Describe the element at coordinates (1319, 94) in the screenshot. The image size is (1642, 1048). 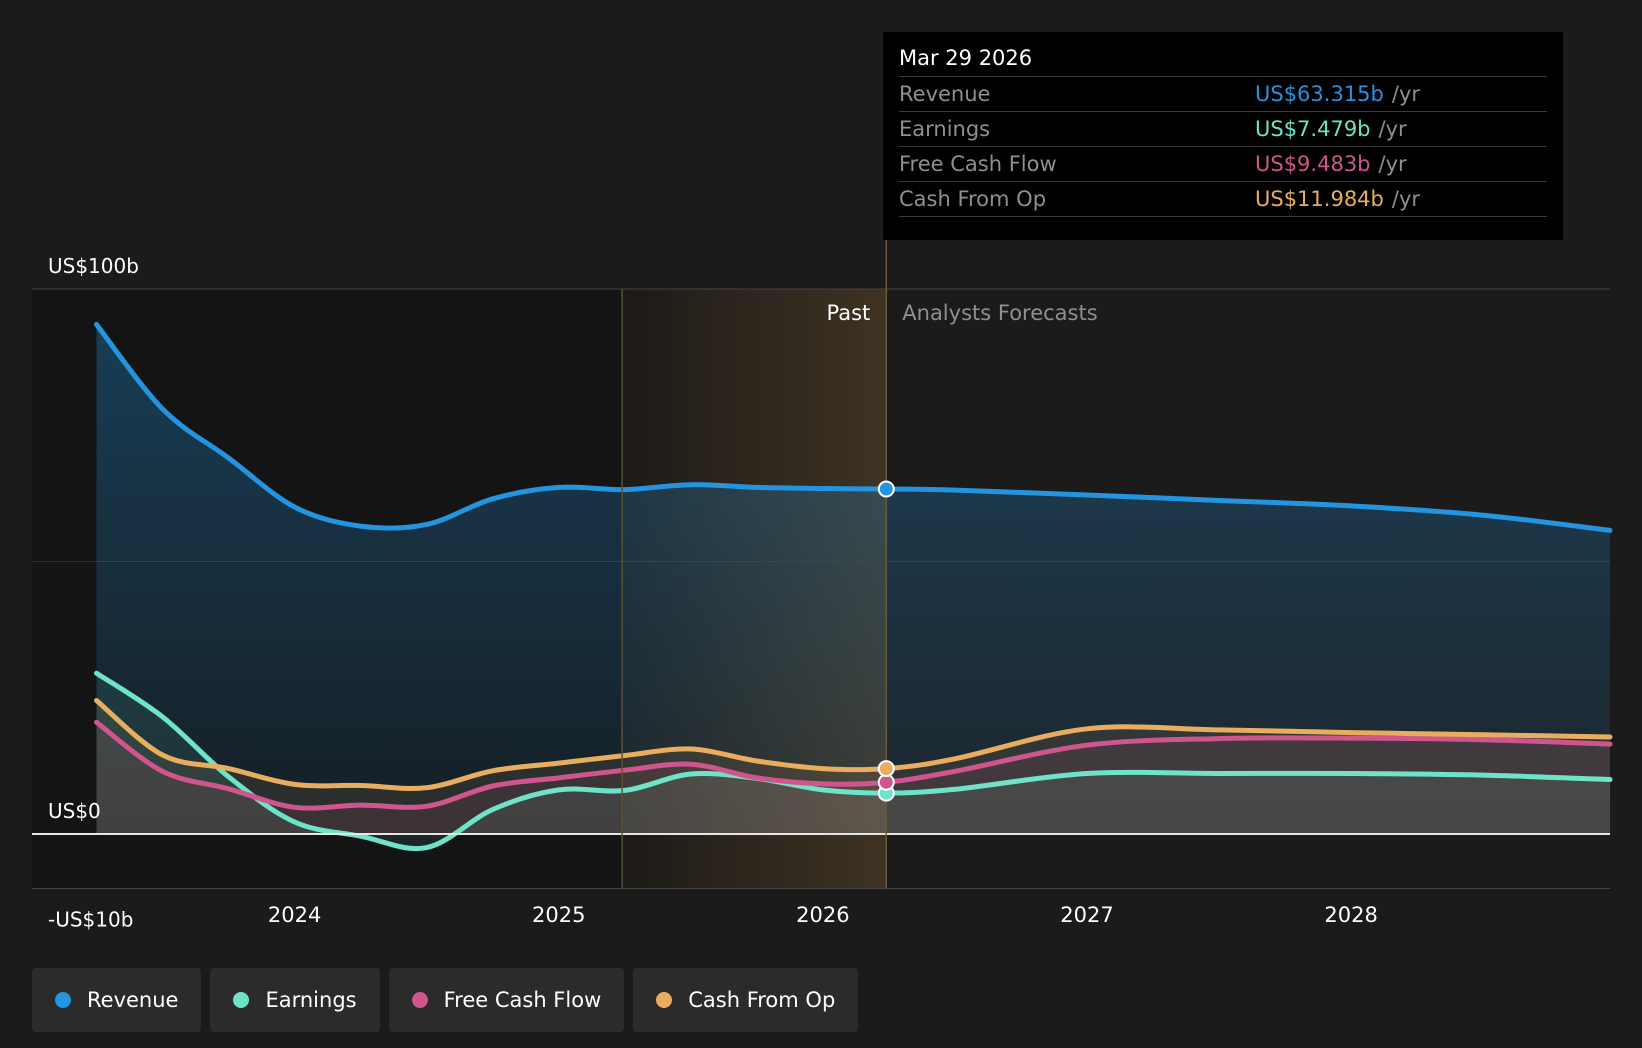
I see `tooltip-value: US$63.315b` at that location.